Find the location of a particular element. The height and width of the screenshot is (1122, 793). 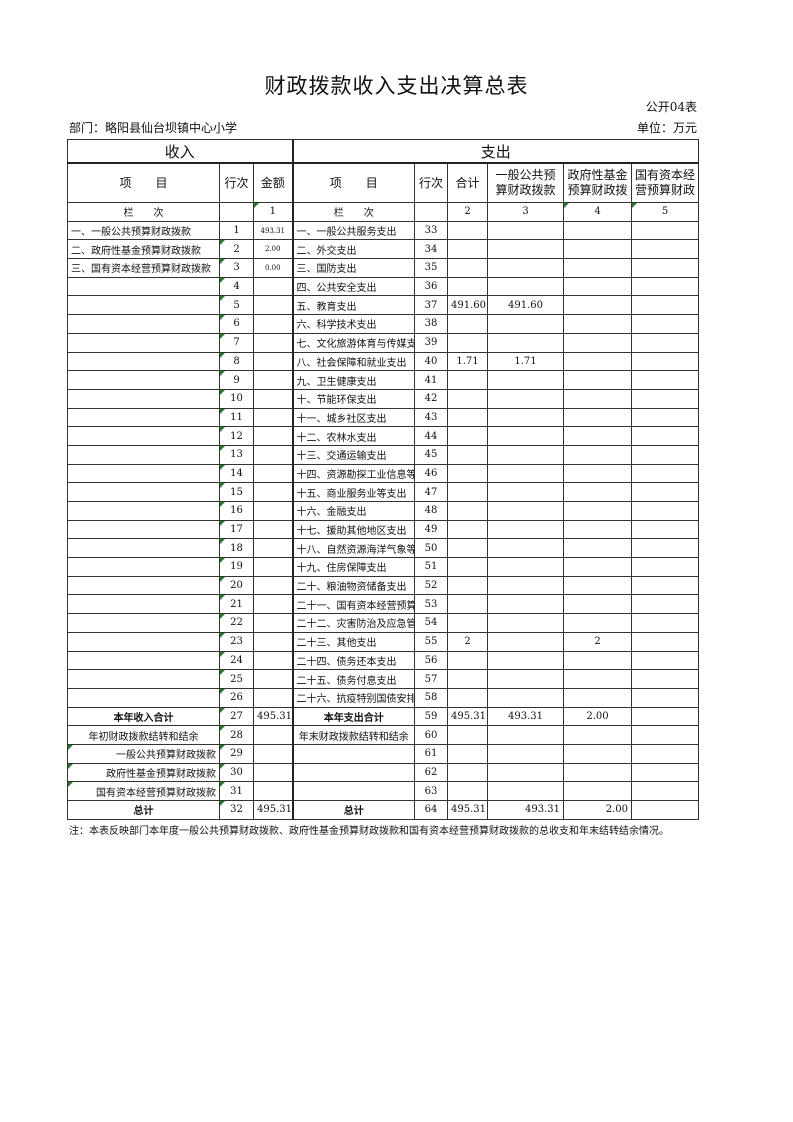

expense-line: 60 is located at coordinates (431, 735).